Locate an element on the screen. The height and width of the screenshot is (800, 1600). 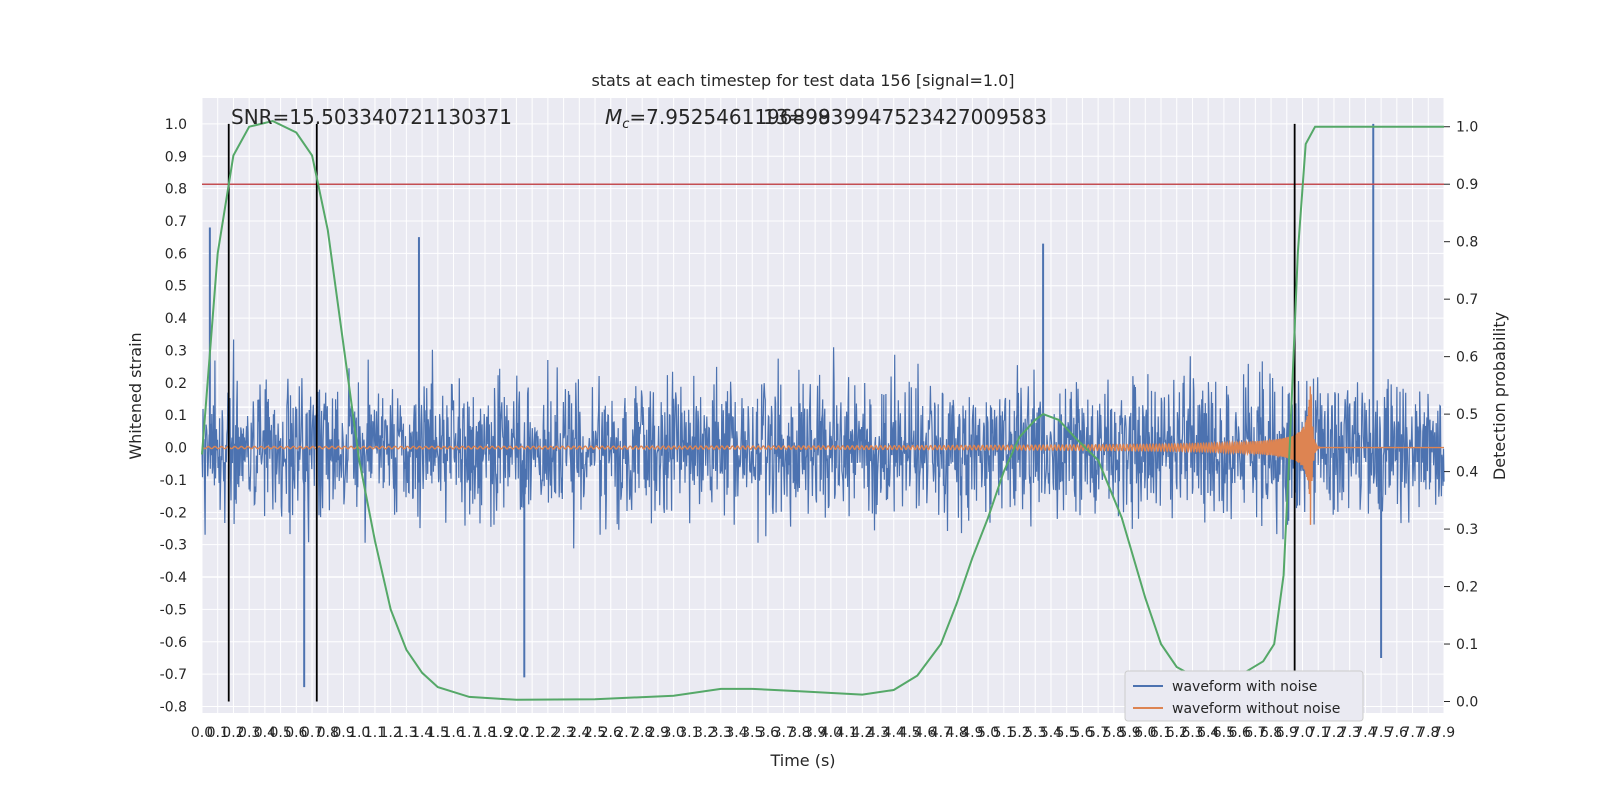
x-tick-label: 3.3 is located at coordinates (721, 733).